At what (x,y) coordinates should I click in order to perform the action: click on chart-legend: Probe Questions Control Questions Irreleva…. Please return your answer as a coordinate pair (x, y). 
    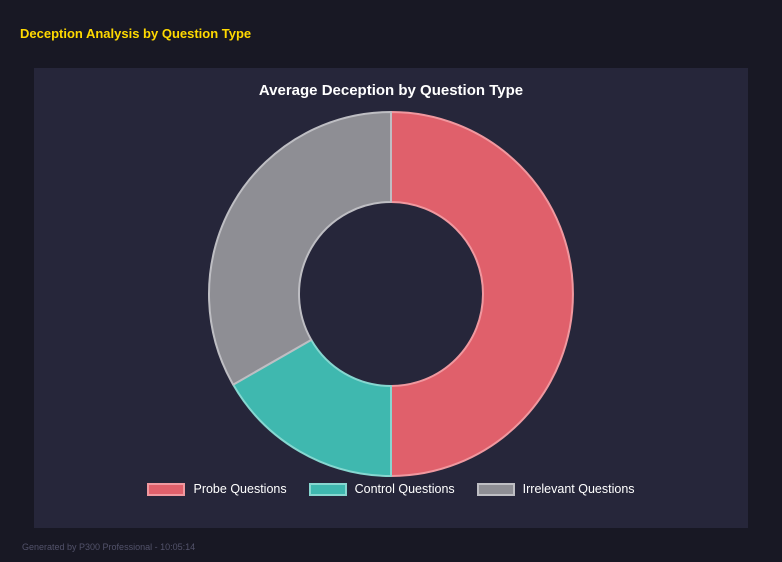
    Looking at the image, I should click on (391, 489).